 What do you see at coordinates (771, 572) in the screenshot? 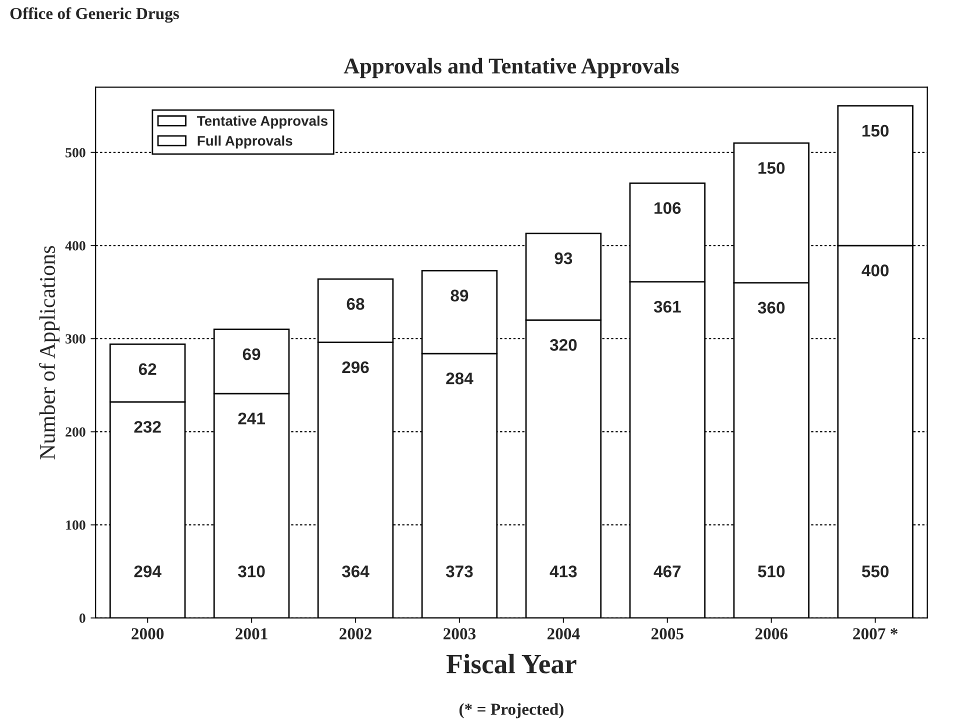
I see `total-label: 510` at bounding box center [771, 572].